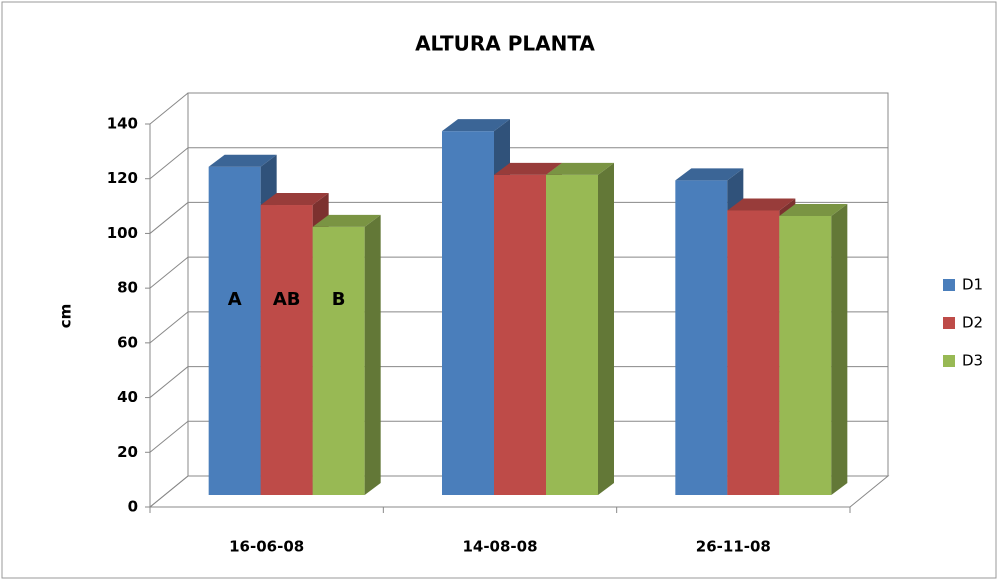  What do you see at coordinates (127, 342) in the screenshot?
I see `y-tick-label: 60` at bounding box center [127, 342].